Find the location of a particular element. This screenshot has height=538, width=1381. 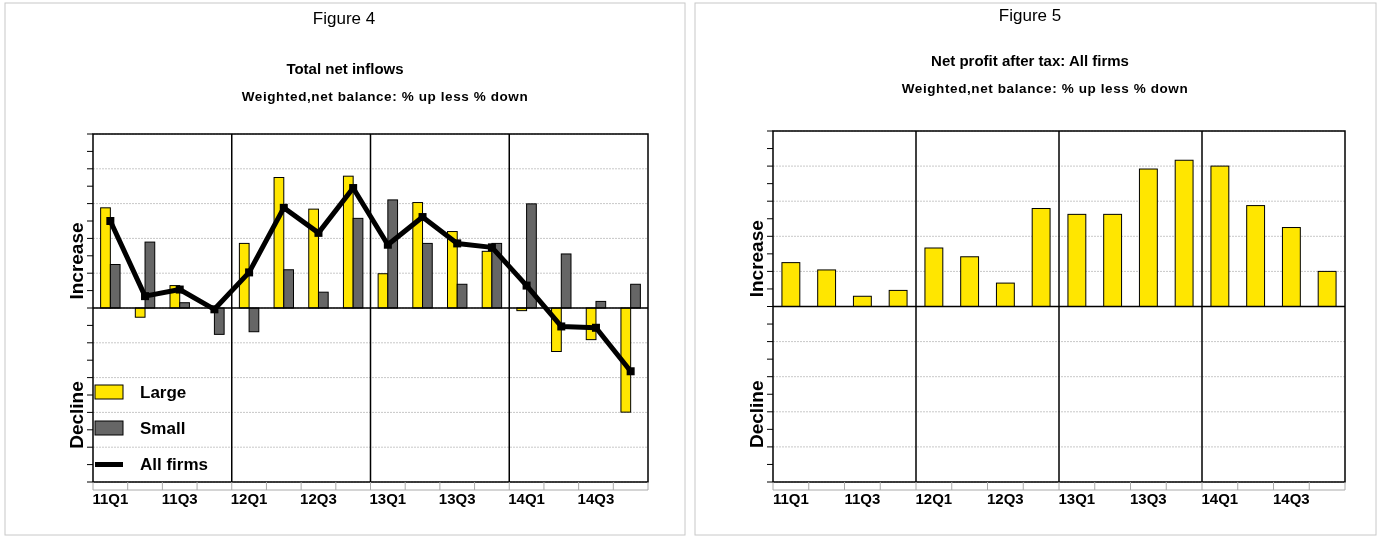

legend-label: Large is located at coordinates (163, 392).